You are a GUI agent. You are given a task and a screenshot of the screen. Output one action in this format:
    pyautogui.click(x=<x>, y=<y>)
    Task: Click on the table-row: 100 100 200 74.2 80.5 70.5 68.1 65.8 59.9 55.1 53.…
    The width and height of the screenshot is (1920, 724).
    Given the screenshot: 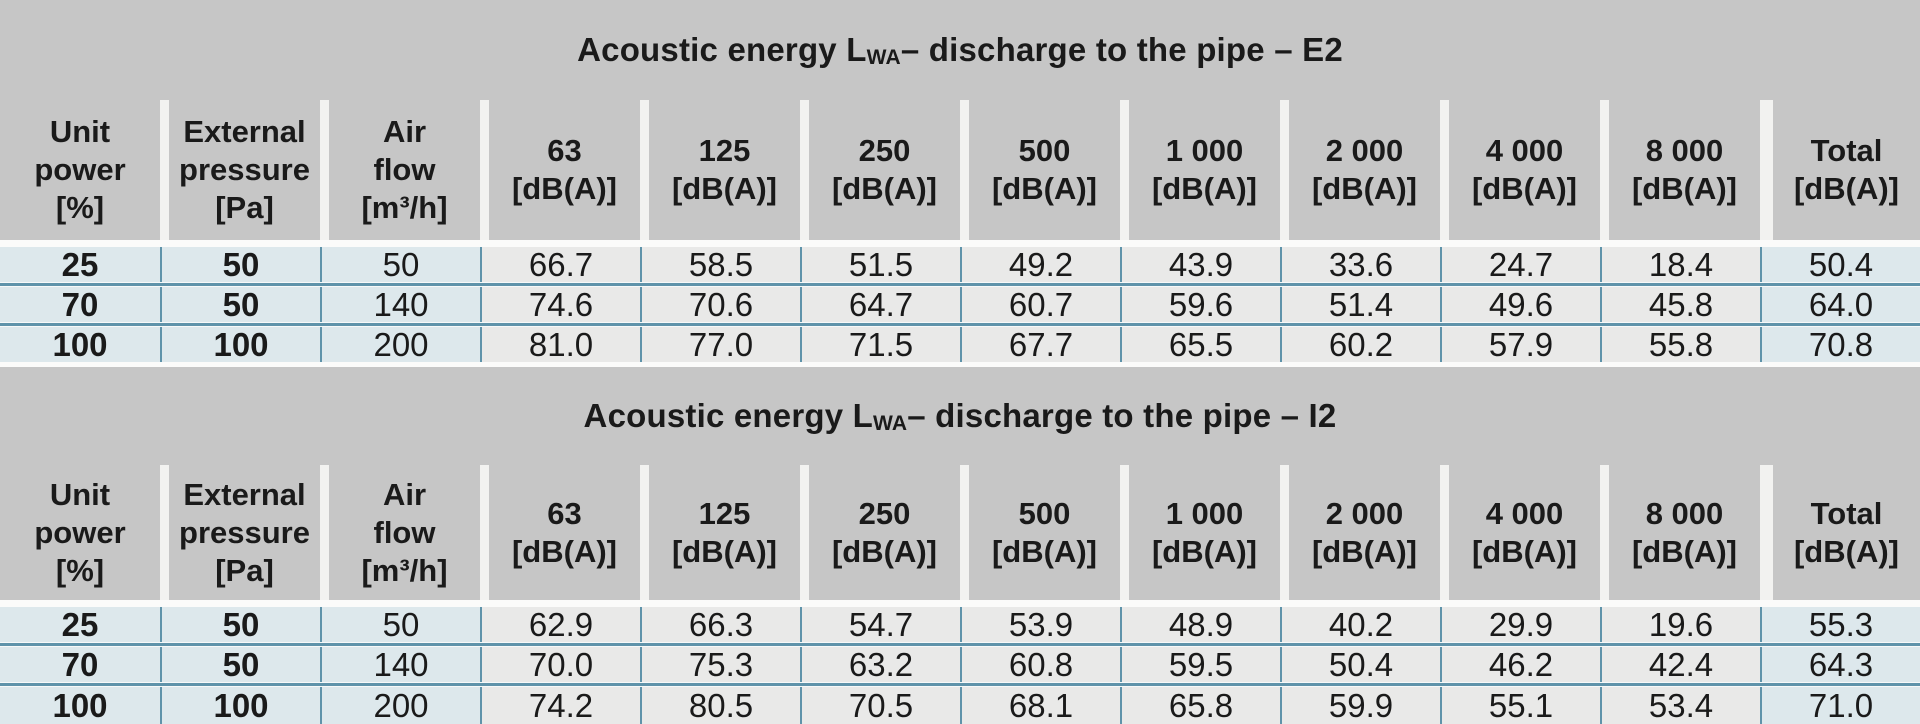 What is the action you would take?
    pyautogui.click(x=960, y=705)
    